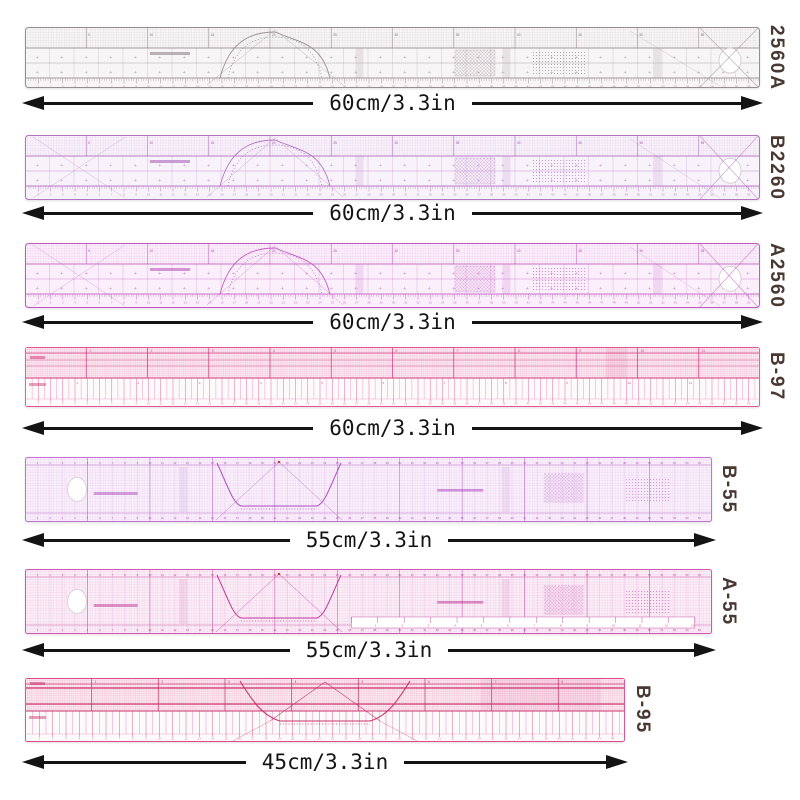 This screenshot has width=800, height=800. What do you see at coordinates (503, 404) in the screenshot?
I see `svg-text: 39` at bounding box center [503, 404].